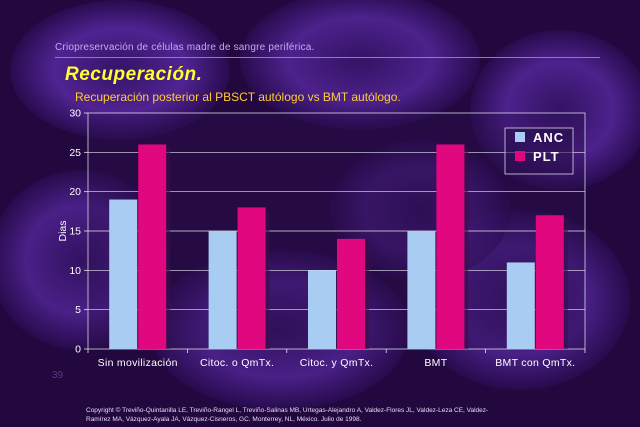 The width and height of the screenshot is (640, 427). What do you see at coordinates (520, 137) in the screenshot?
I see `legend-swatch-anc` at bounding box center [520, 137].